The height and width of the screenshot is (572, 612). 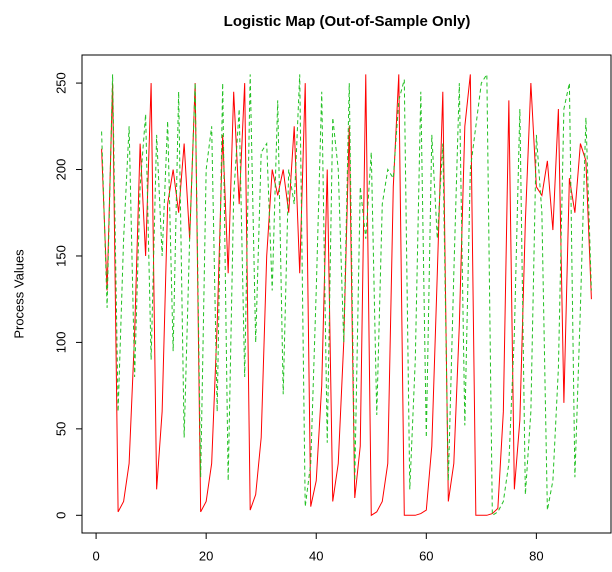 What do you see at coordinates (60, 256) in the screenshot?
I see `y-tick-label: 150` at bounding box center [60, 256].